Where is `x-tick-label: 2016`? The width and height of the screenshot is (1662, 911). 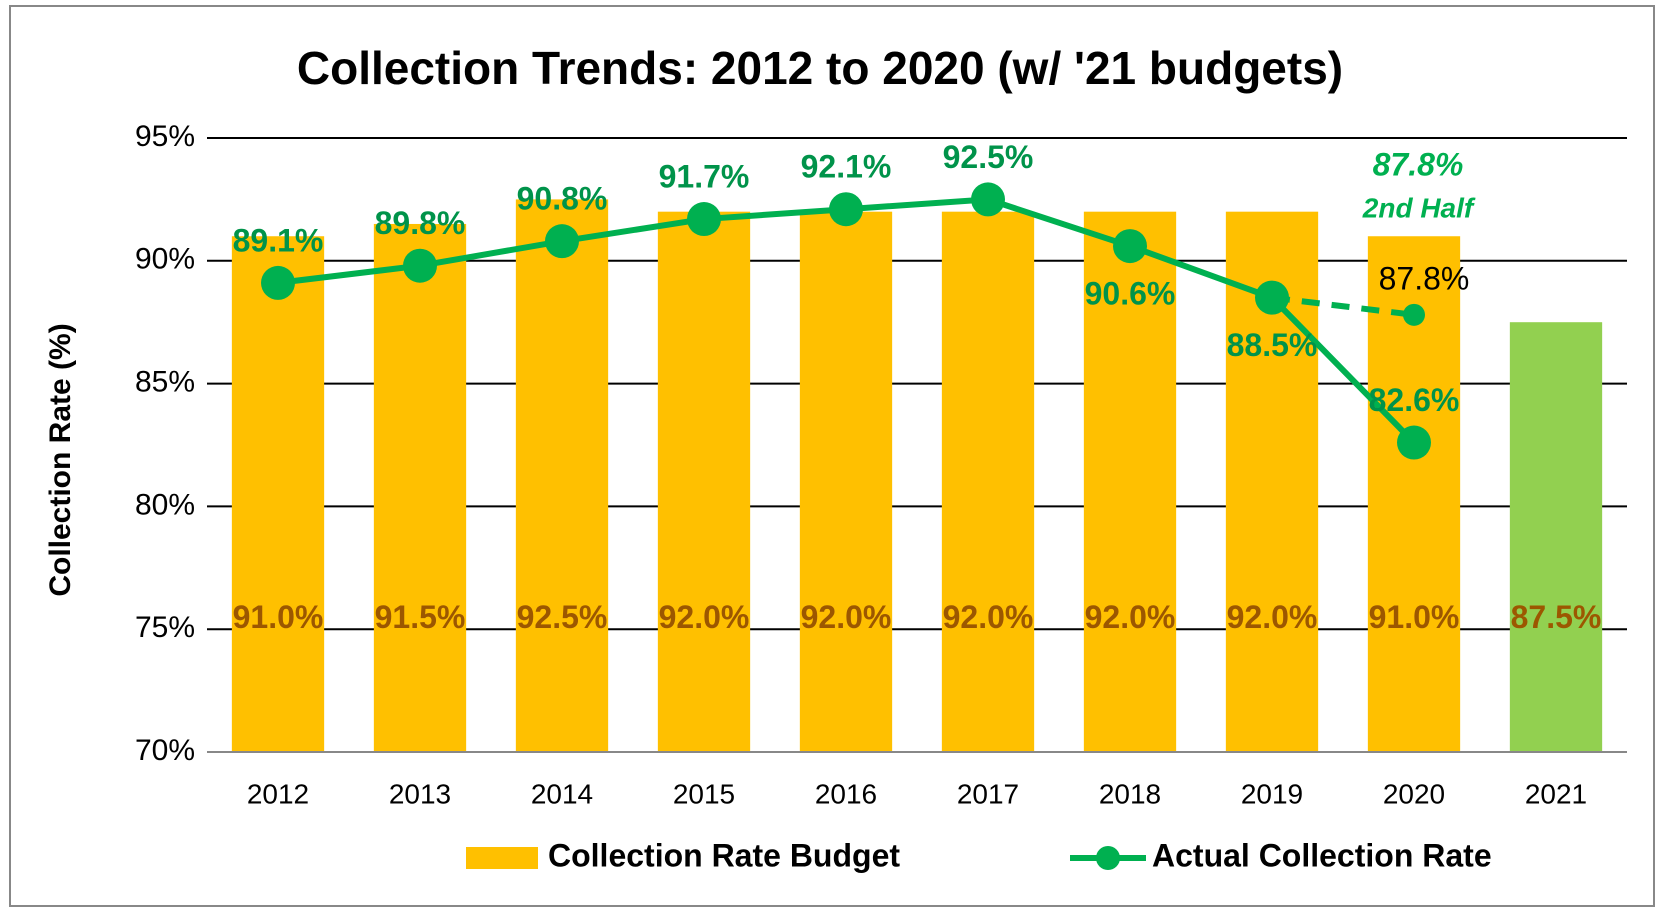 x-tick-label: 2016 is located at coordinates (846, 793).